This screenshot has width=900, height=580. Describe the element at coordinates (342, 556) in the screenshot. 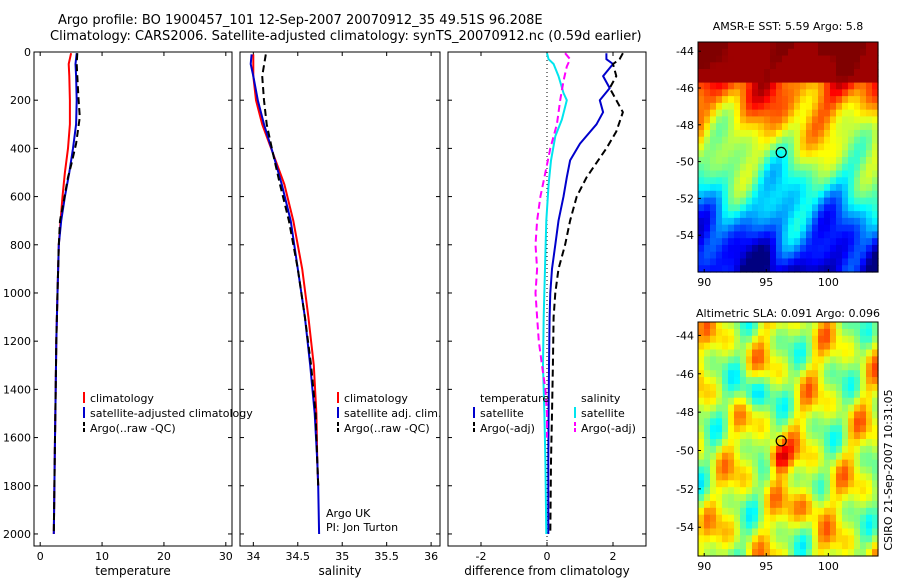

I see `x-tick-label: 35` at that location.